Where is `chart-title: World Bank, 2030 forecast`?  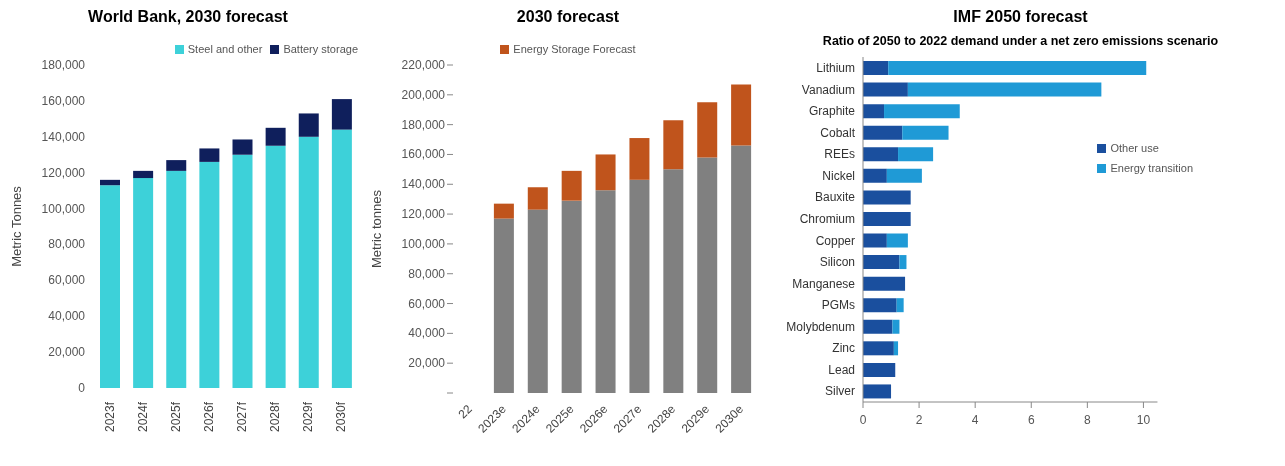
chart-title: World Bank, 2030 forecast is located at coordinates (188, 17).